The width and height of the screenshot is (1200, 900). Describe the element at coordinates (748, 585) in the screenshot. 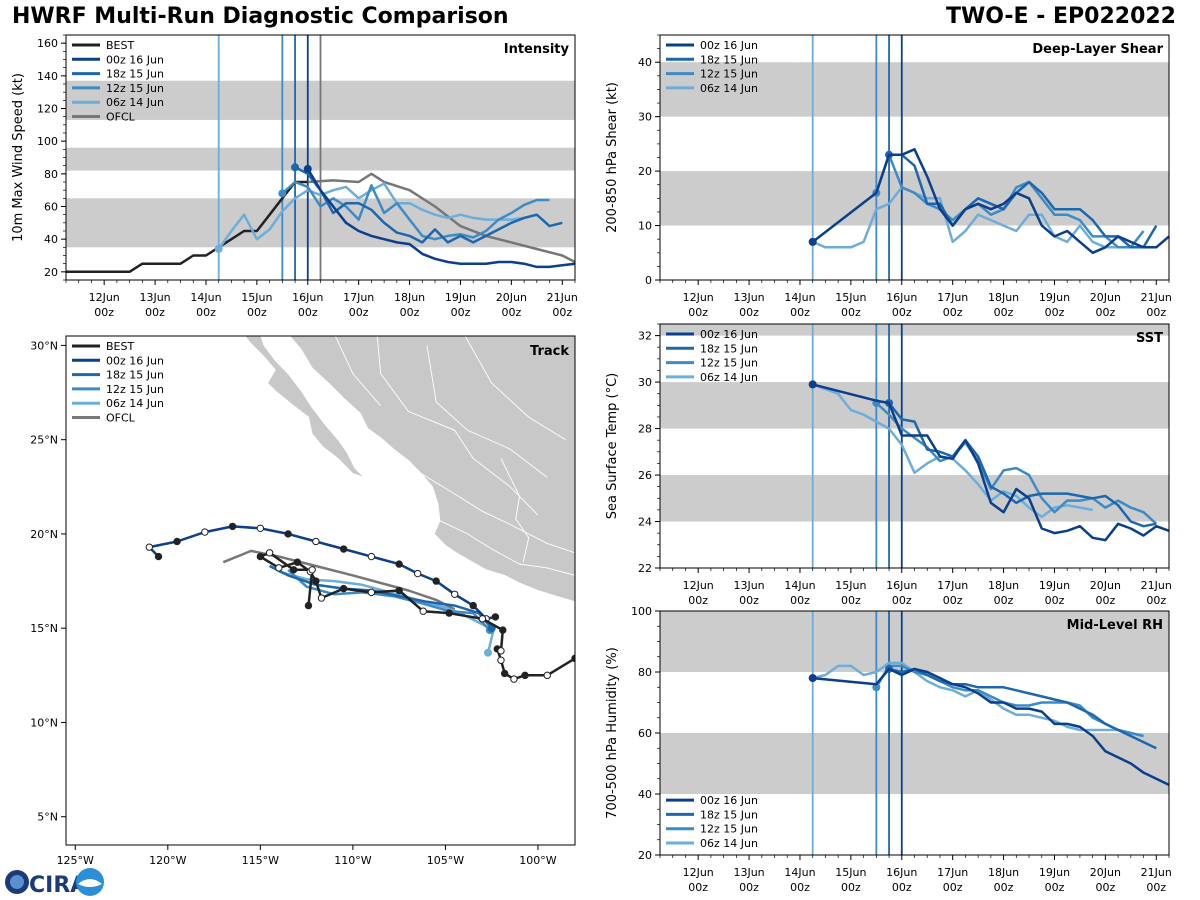

I see `sst-xtick-date-1: 13Jun` at that location.